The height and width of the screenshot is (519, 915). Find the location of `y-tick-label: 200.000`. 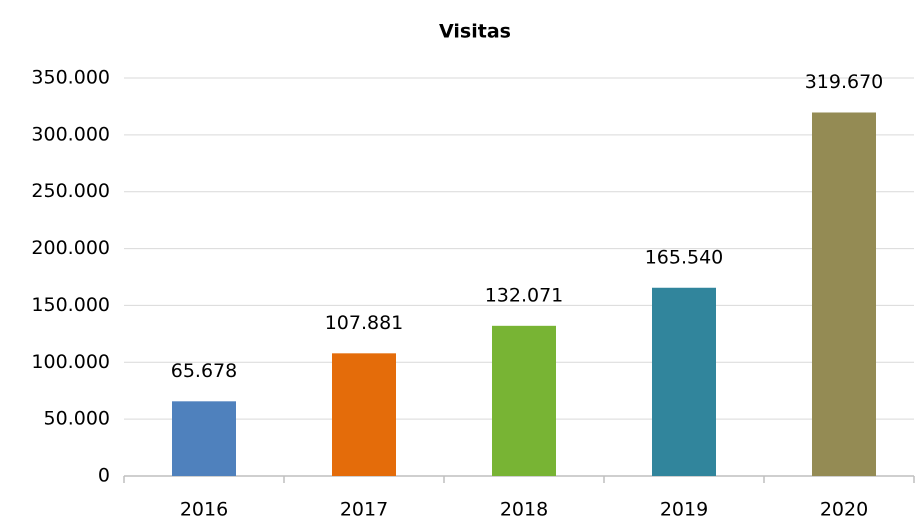

y-tick-label: 200.000 is located at coordinates (70, 248).